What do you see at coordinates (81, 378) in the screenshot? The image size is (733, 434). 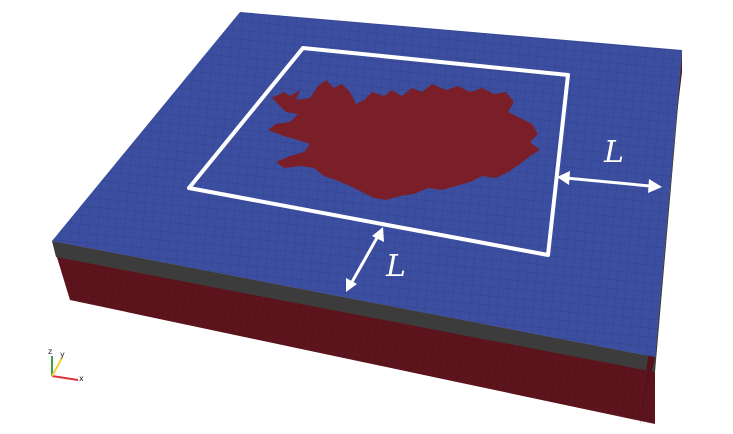 I see `axis-x-label: x` at bounding box center [81, 378].